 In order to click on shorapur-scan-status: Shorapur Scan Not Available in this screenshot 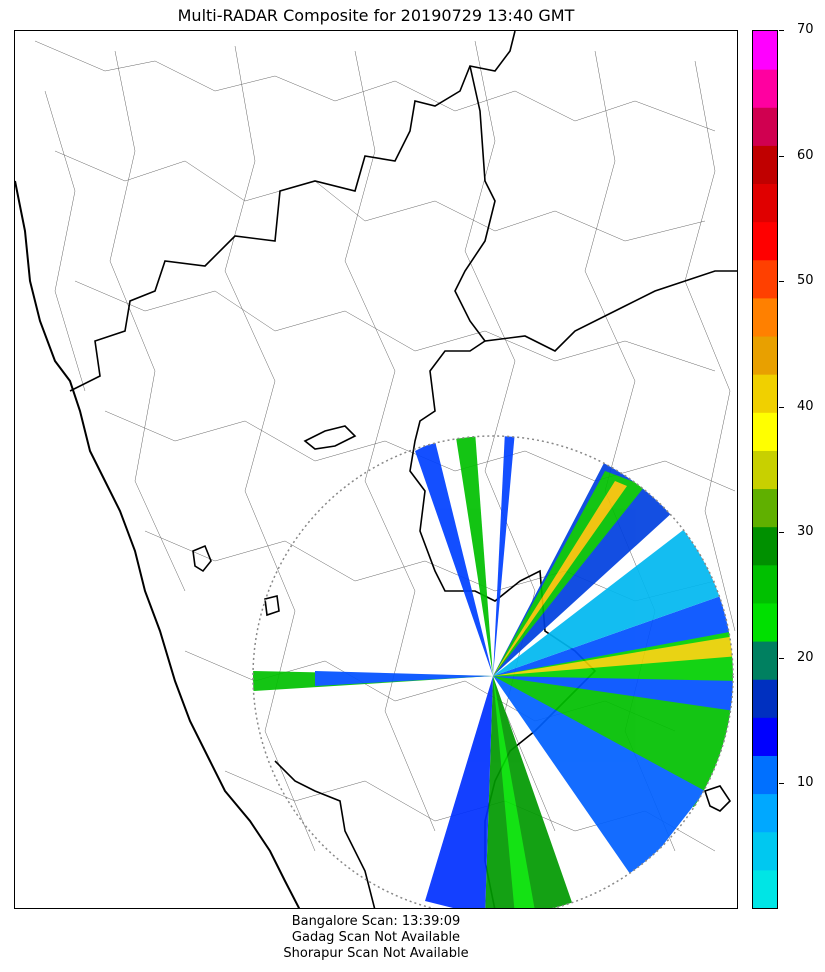, I will do `click(376, 953)`.